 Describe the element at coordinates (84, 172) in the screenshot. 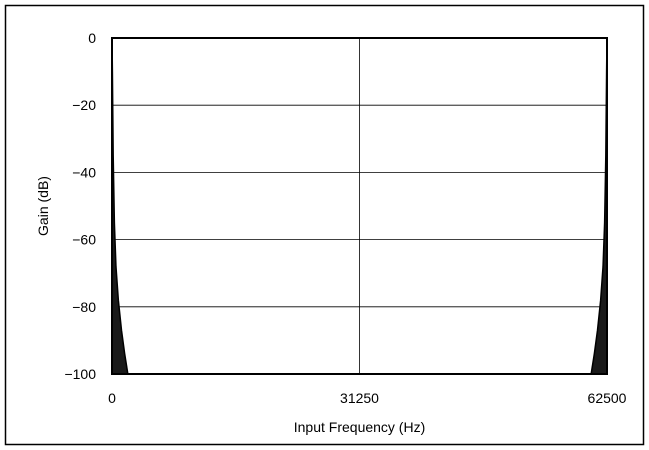

I see `y-tick-label: −40` at that location.